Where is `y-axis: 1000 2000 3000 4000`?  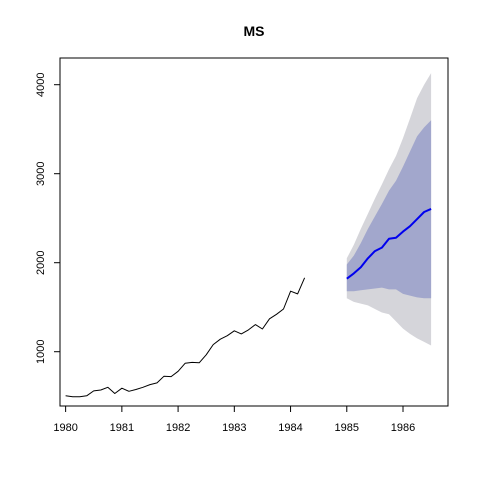 y-axis: 1000 2000 3000 4000 is located at coordinates (48, 218).